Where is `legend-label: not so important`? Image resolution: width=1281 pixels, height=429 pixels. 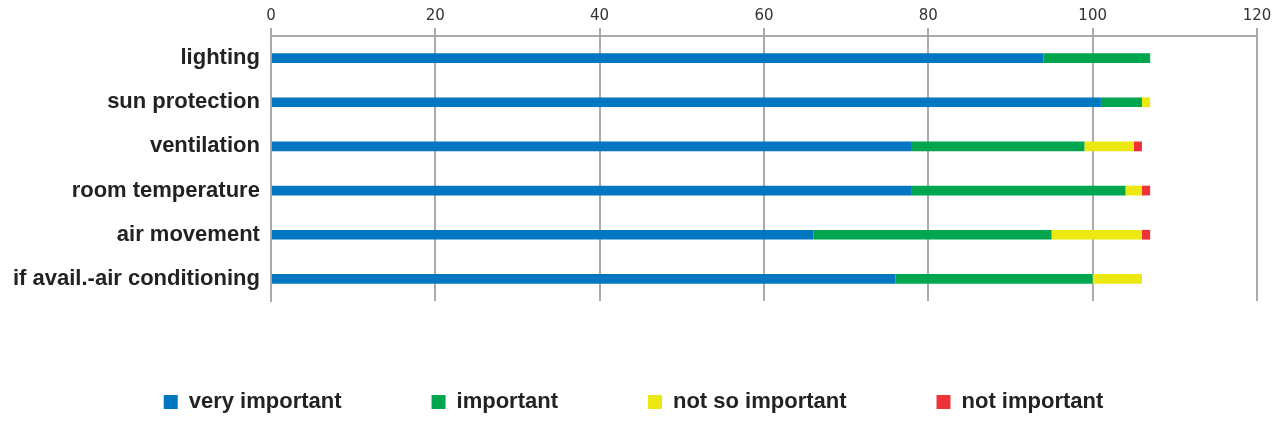
legend-label: not so important is located at coordinates (760, 401).